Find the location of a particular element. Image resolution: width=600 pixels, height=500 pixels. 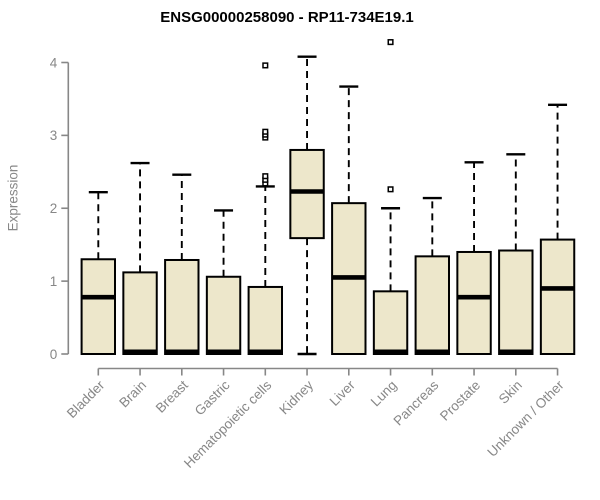

box-bladder is located at coordinates (98, 307).